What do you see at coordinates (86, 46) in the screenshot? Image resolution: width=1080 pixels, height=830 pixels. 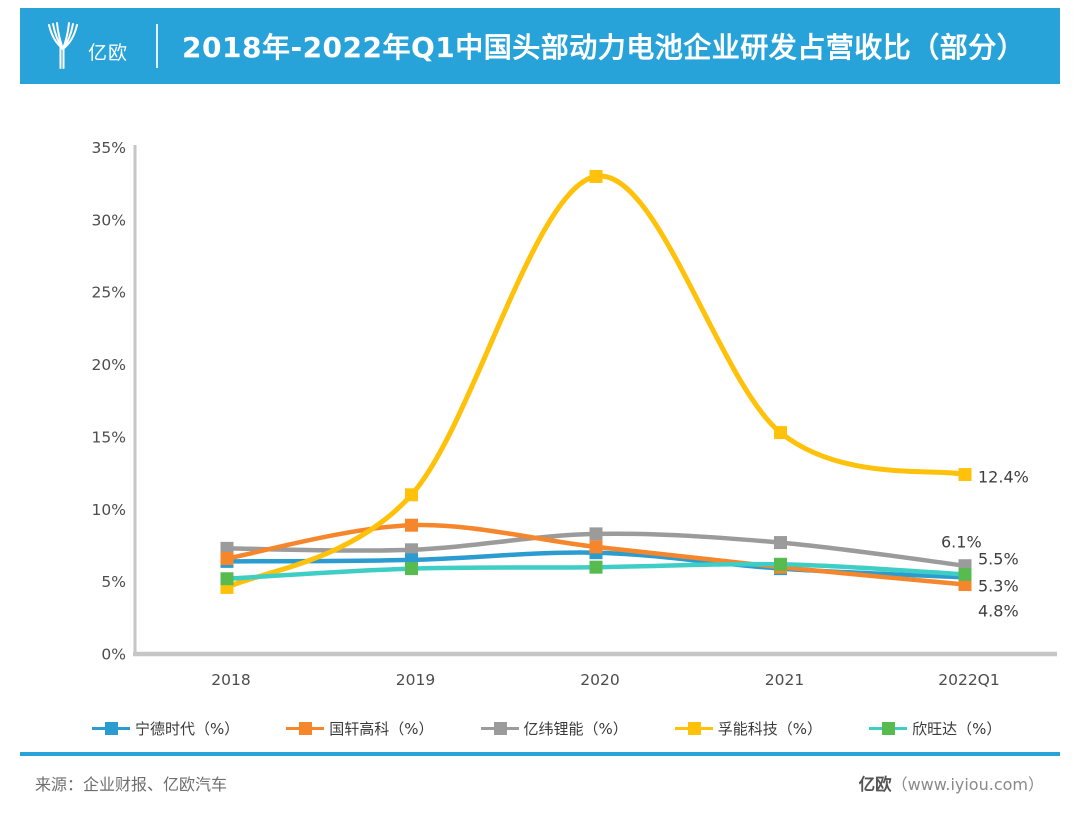 I see `brand-logo: 亿欧` at bounding box center [86, 46].